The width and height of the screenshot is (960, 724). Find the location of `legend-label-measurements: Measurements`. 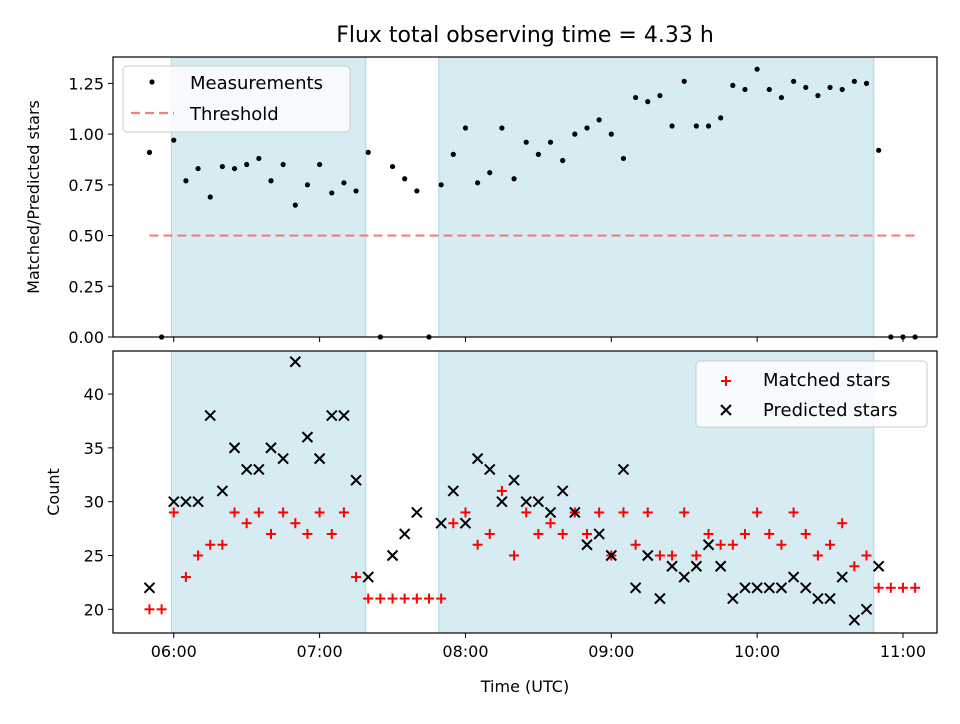

legend-label-measurements: Measurements is located at coordinates (256, 83).